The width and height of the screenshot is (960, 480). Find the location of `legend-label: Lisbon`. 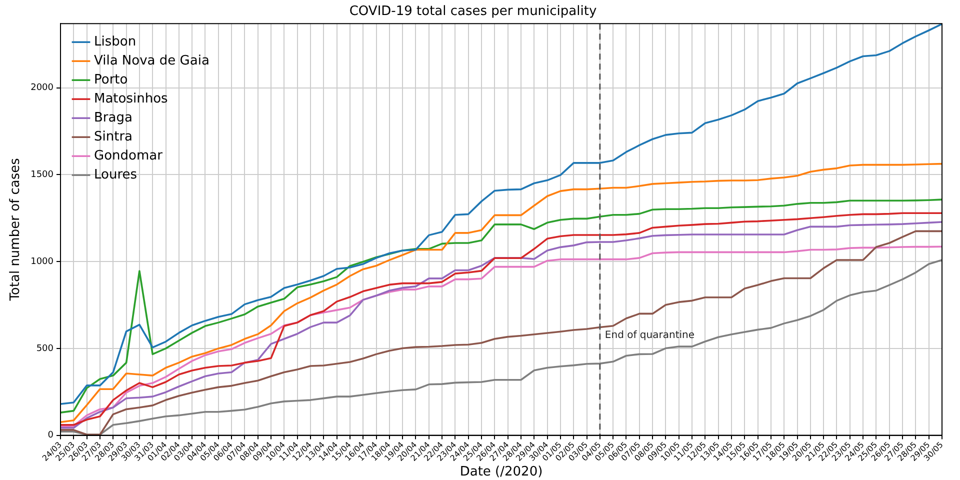

legend-label: Lisbon is located at coordinates (115, 42).